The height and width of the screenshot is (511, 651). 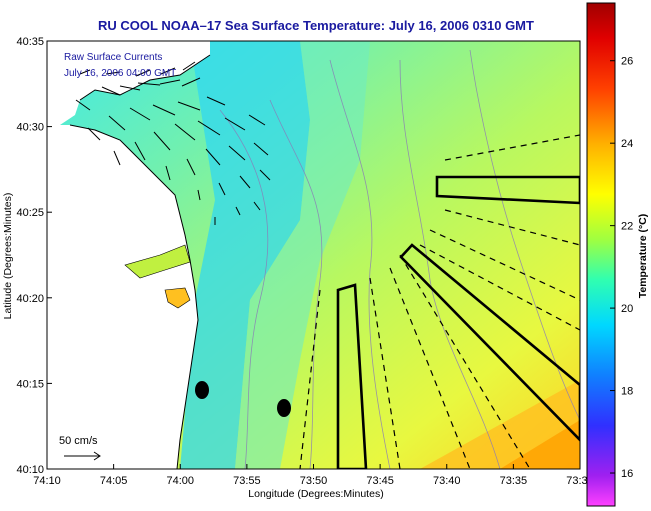 I want to click on x-tick-label: 74:00, so click(x=180, y=481).